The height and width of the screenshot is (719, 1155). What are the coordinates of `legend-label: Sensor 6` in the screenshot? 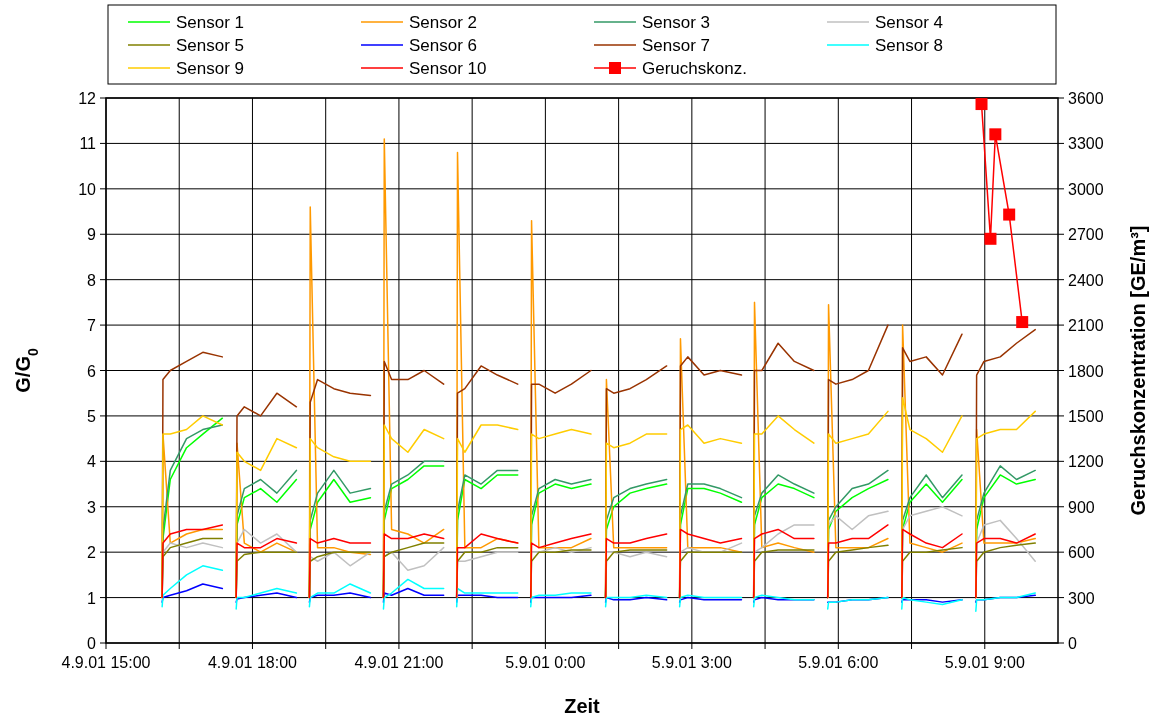 It's located at (443, 45).